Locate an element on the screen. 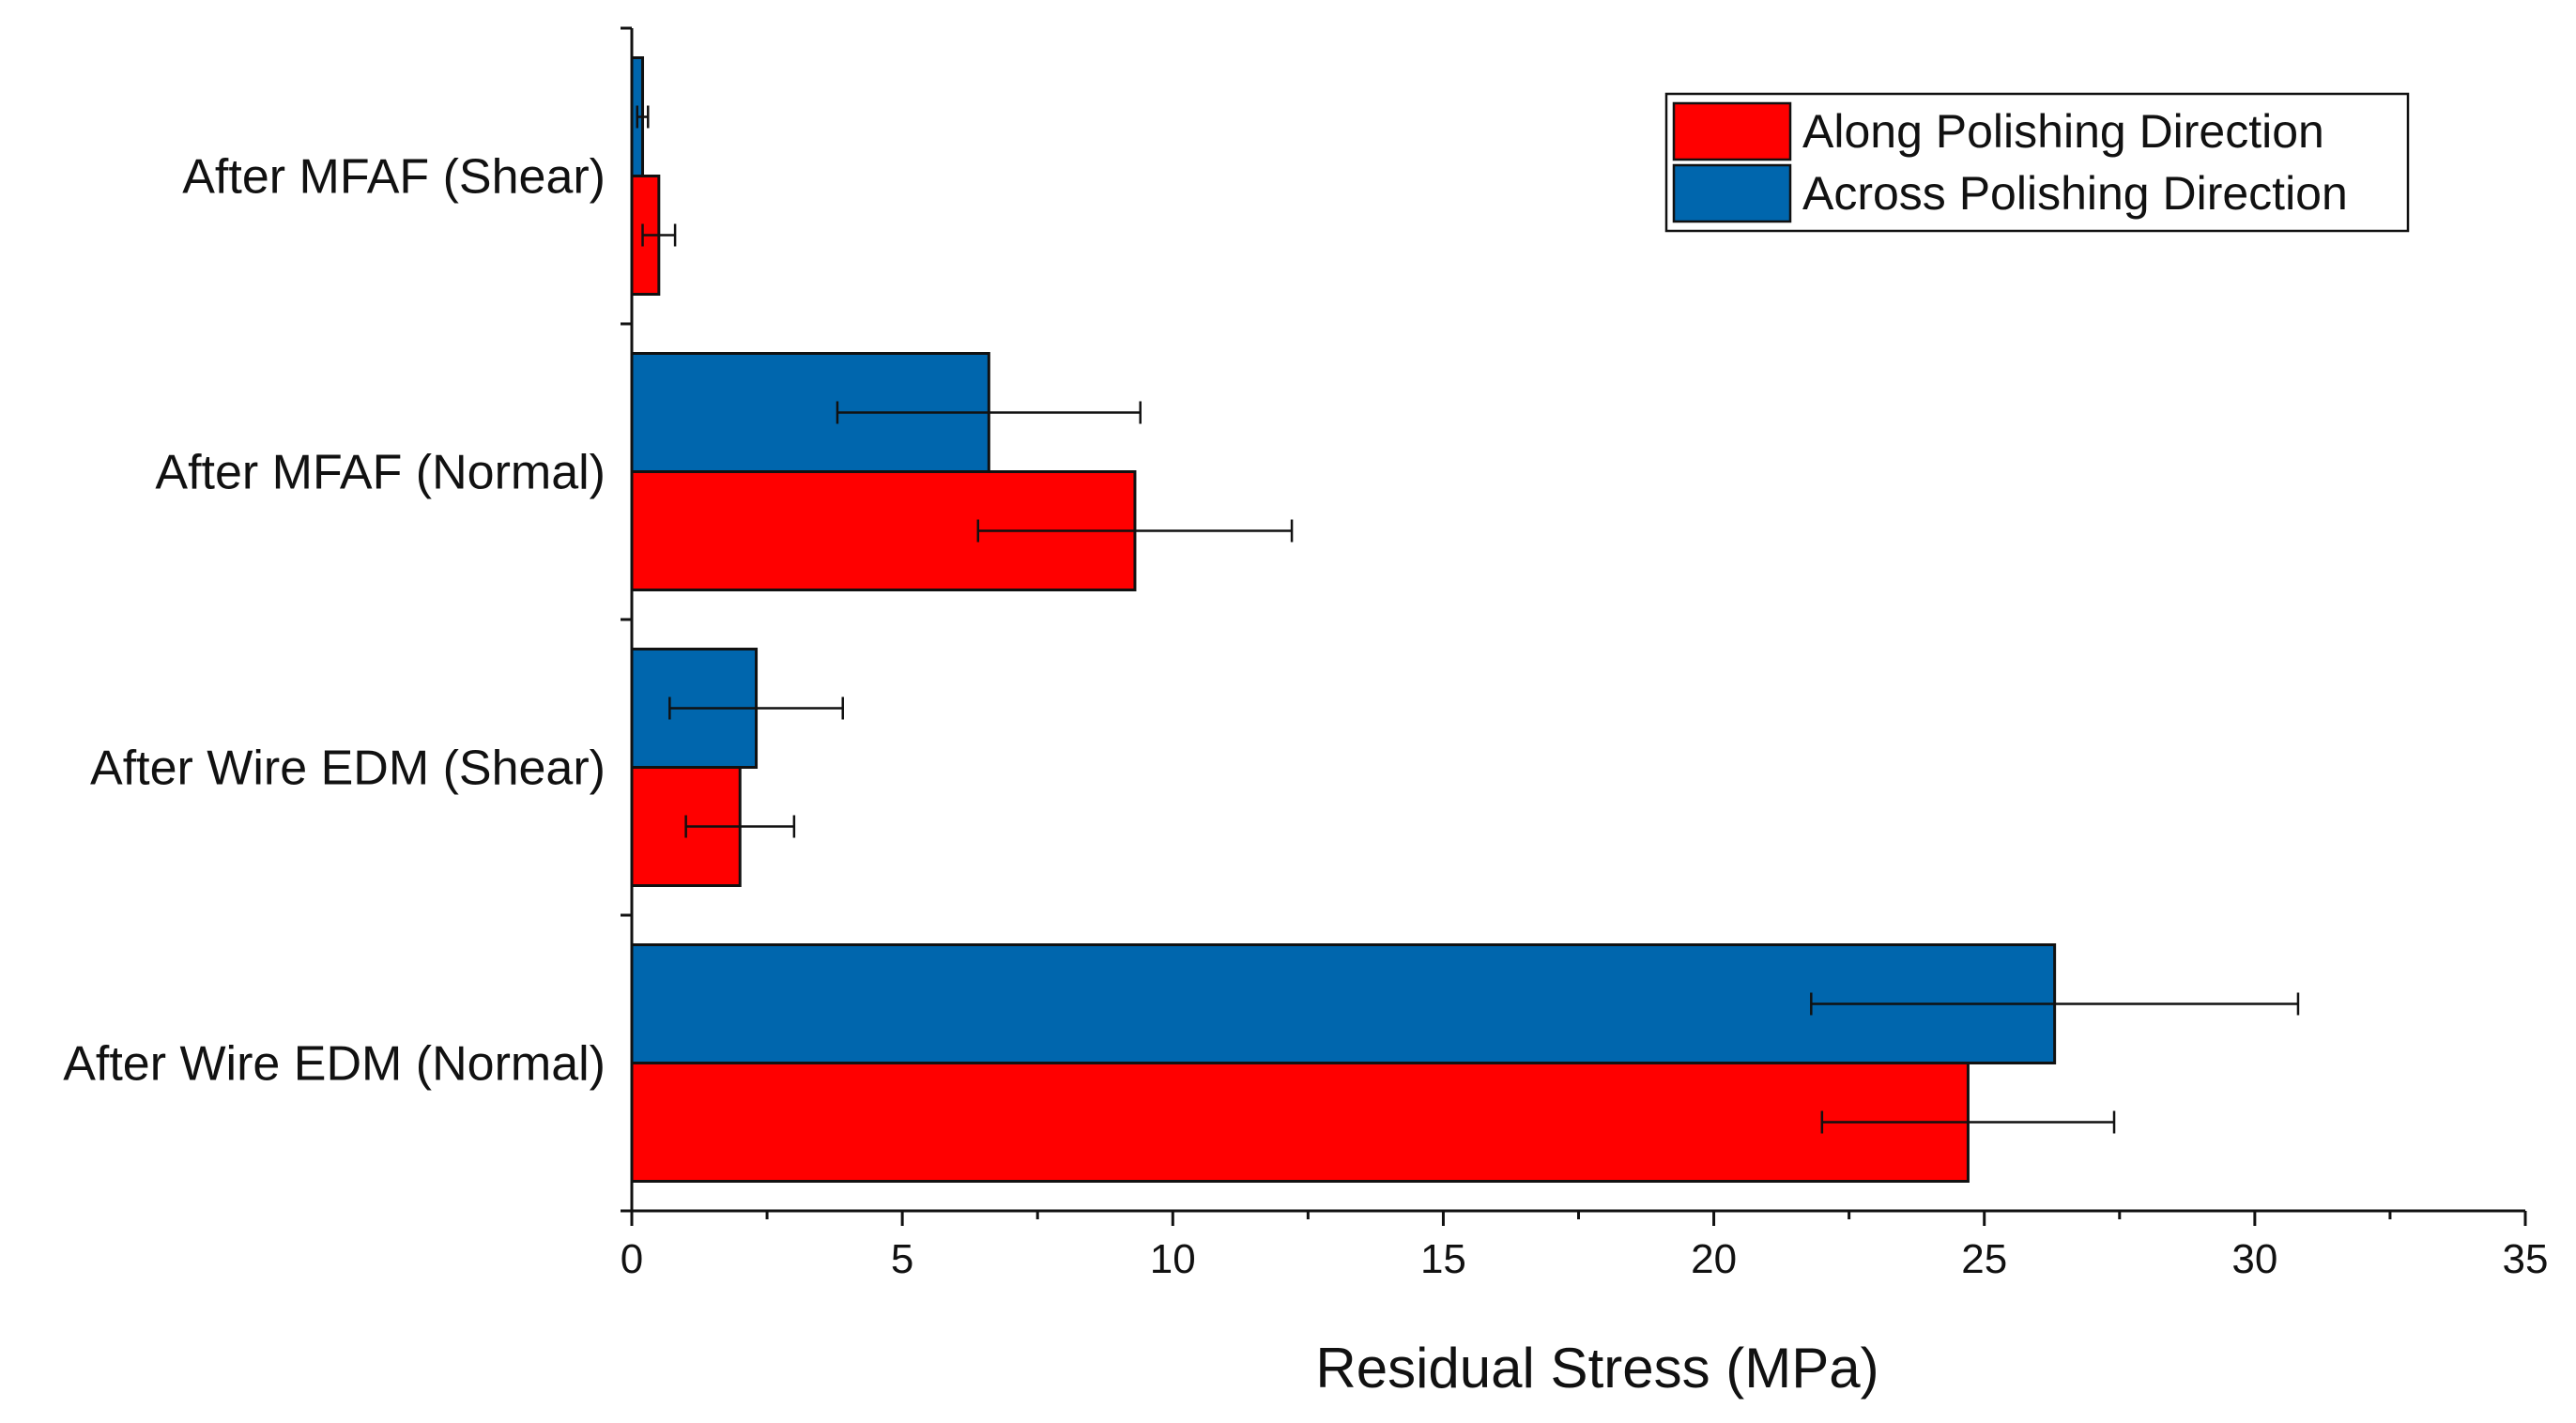  category-label: After Wire EDM (Shear) is located at coordinates (348, 769).